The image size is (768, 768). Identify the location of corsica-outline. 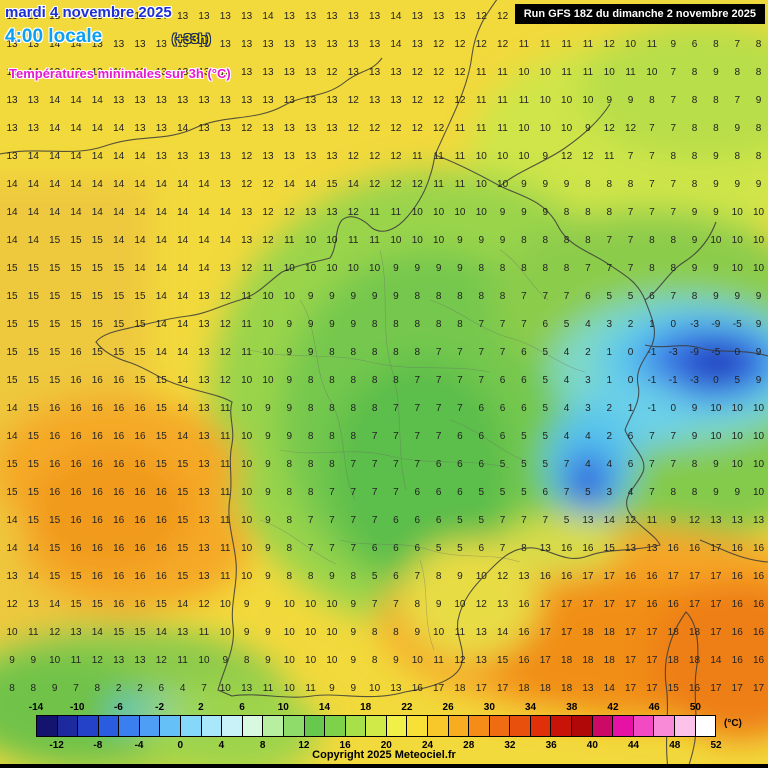
(681, 687).